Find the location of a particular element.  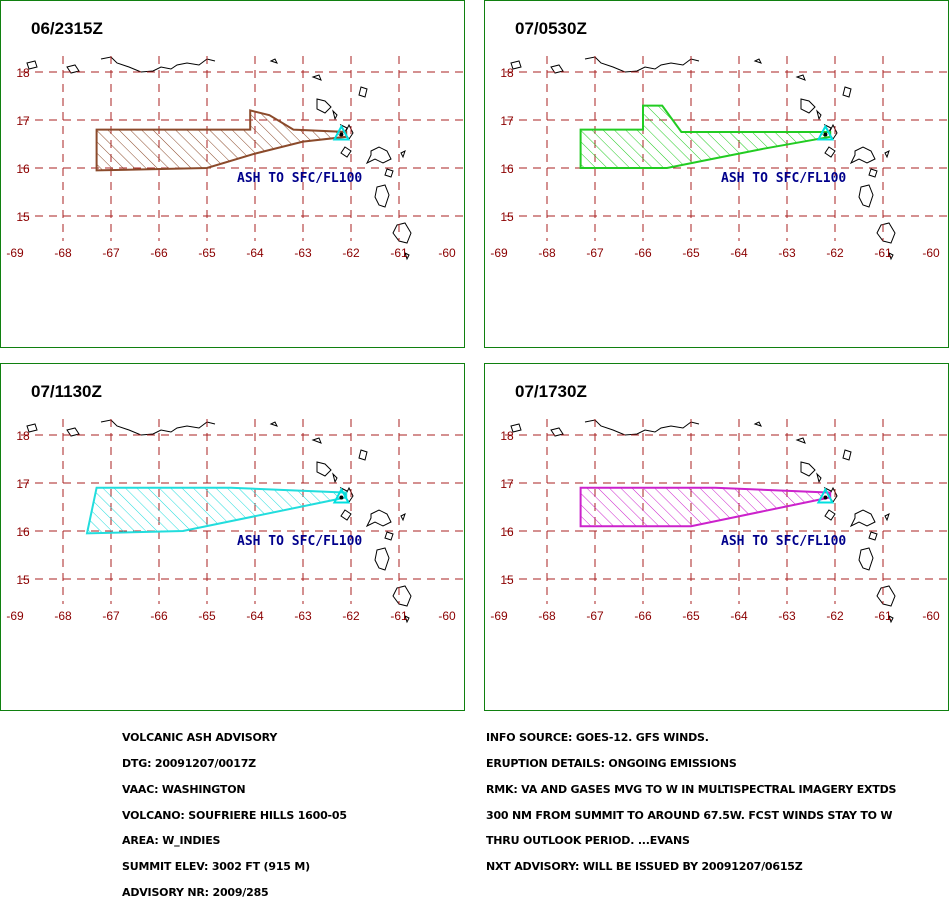

longitude-label: -65 is located at coordinates (691, 253).